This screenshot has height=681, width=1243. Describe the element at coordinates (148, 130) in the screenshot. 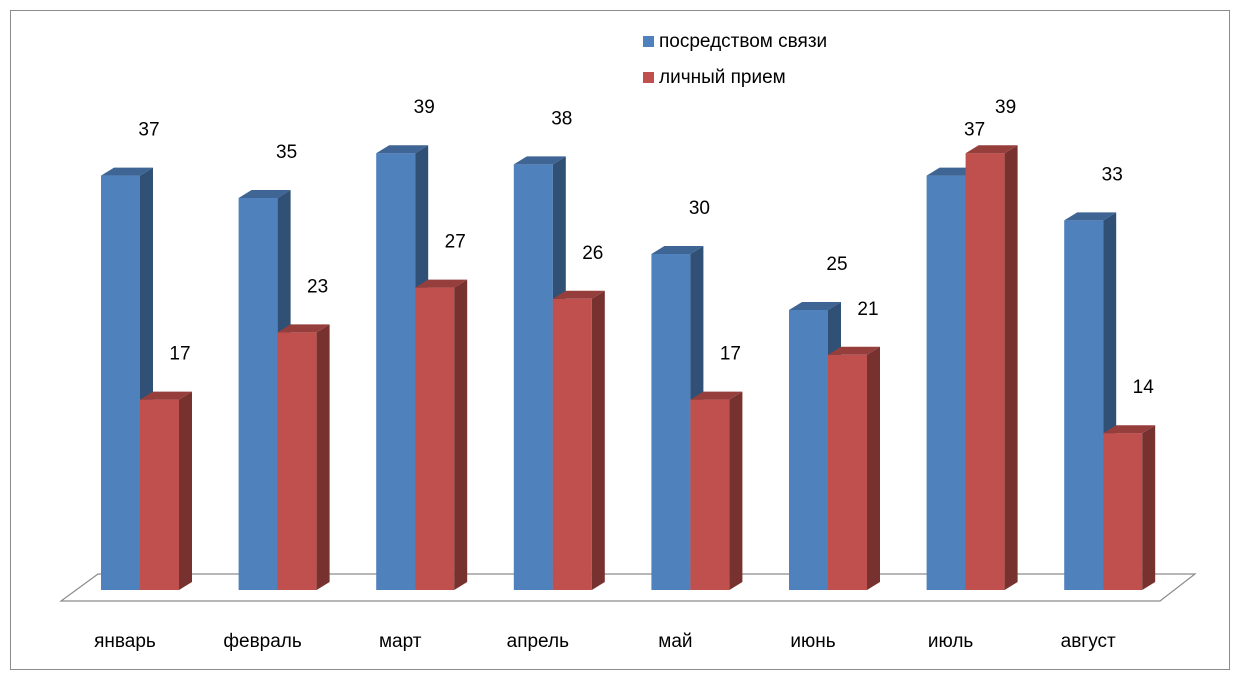

I see `value-label-0-0: 37` at that location.